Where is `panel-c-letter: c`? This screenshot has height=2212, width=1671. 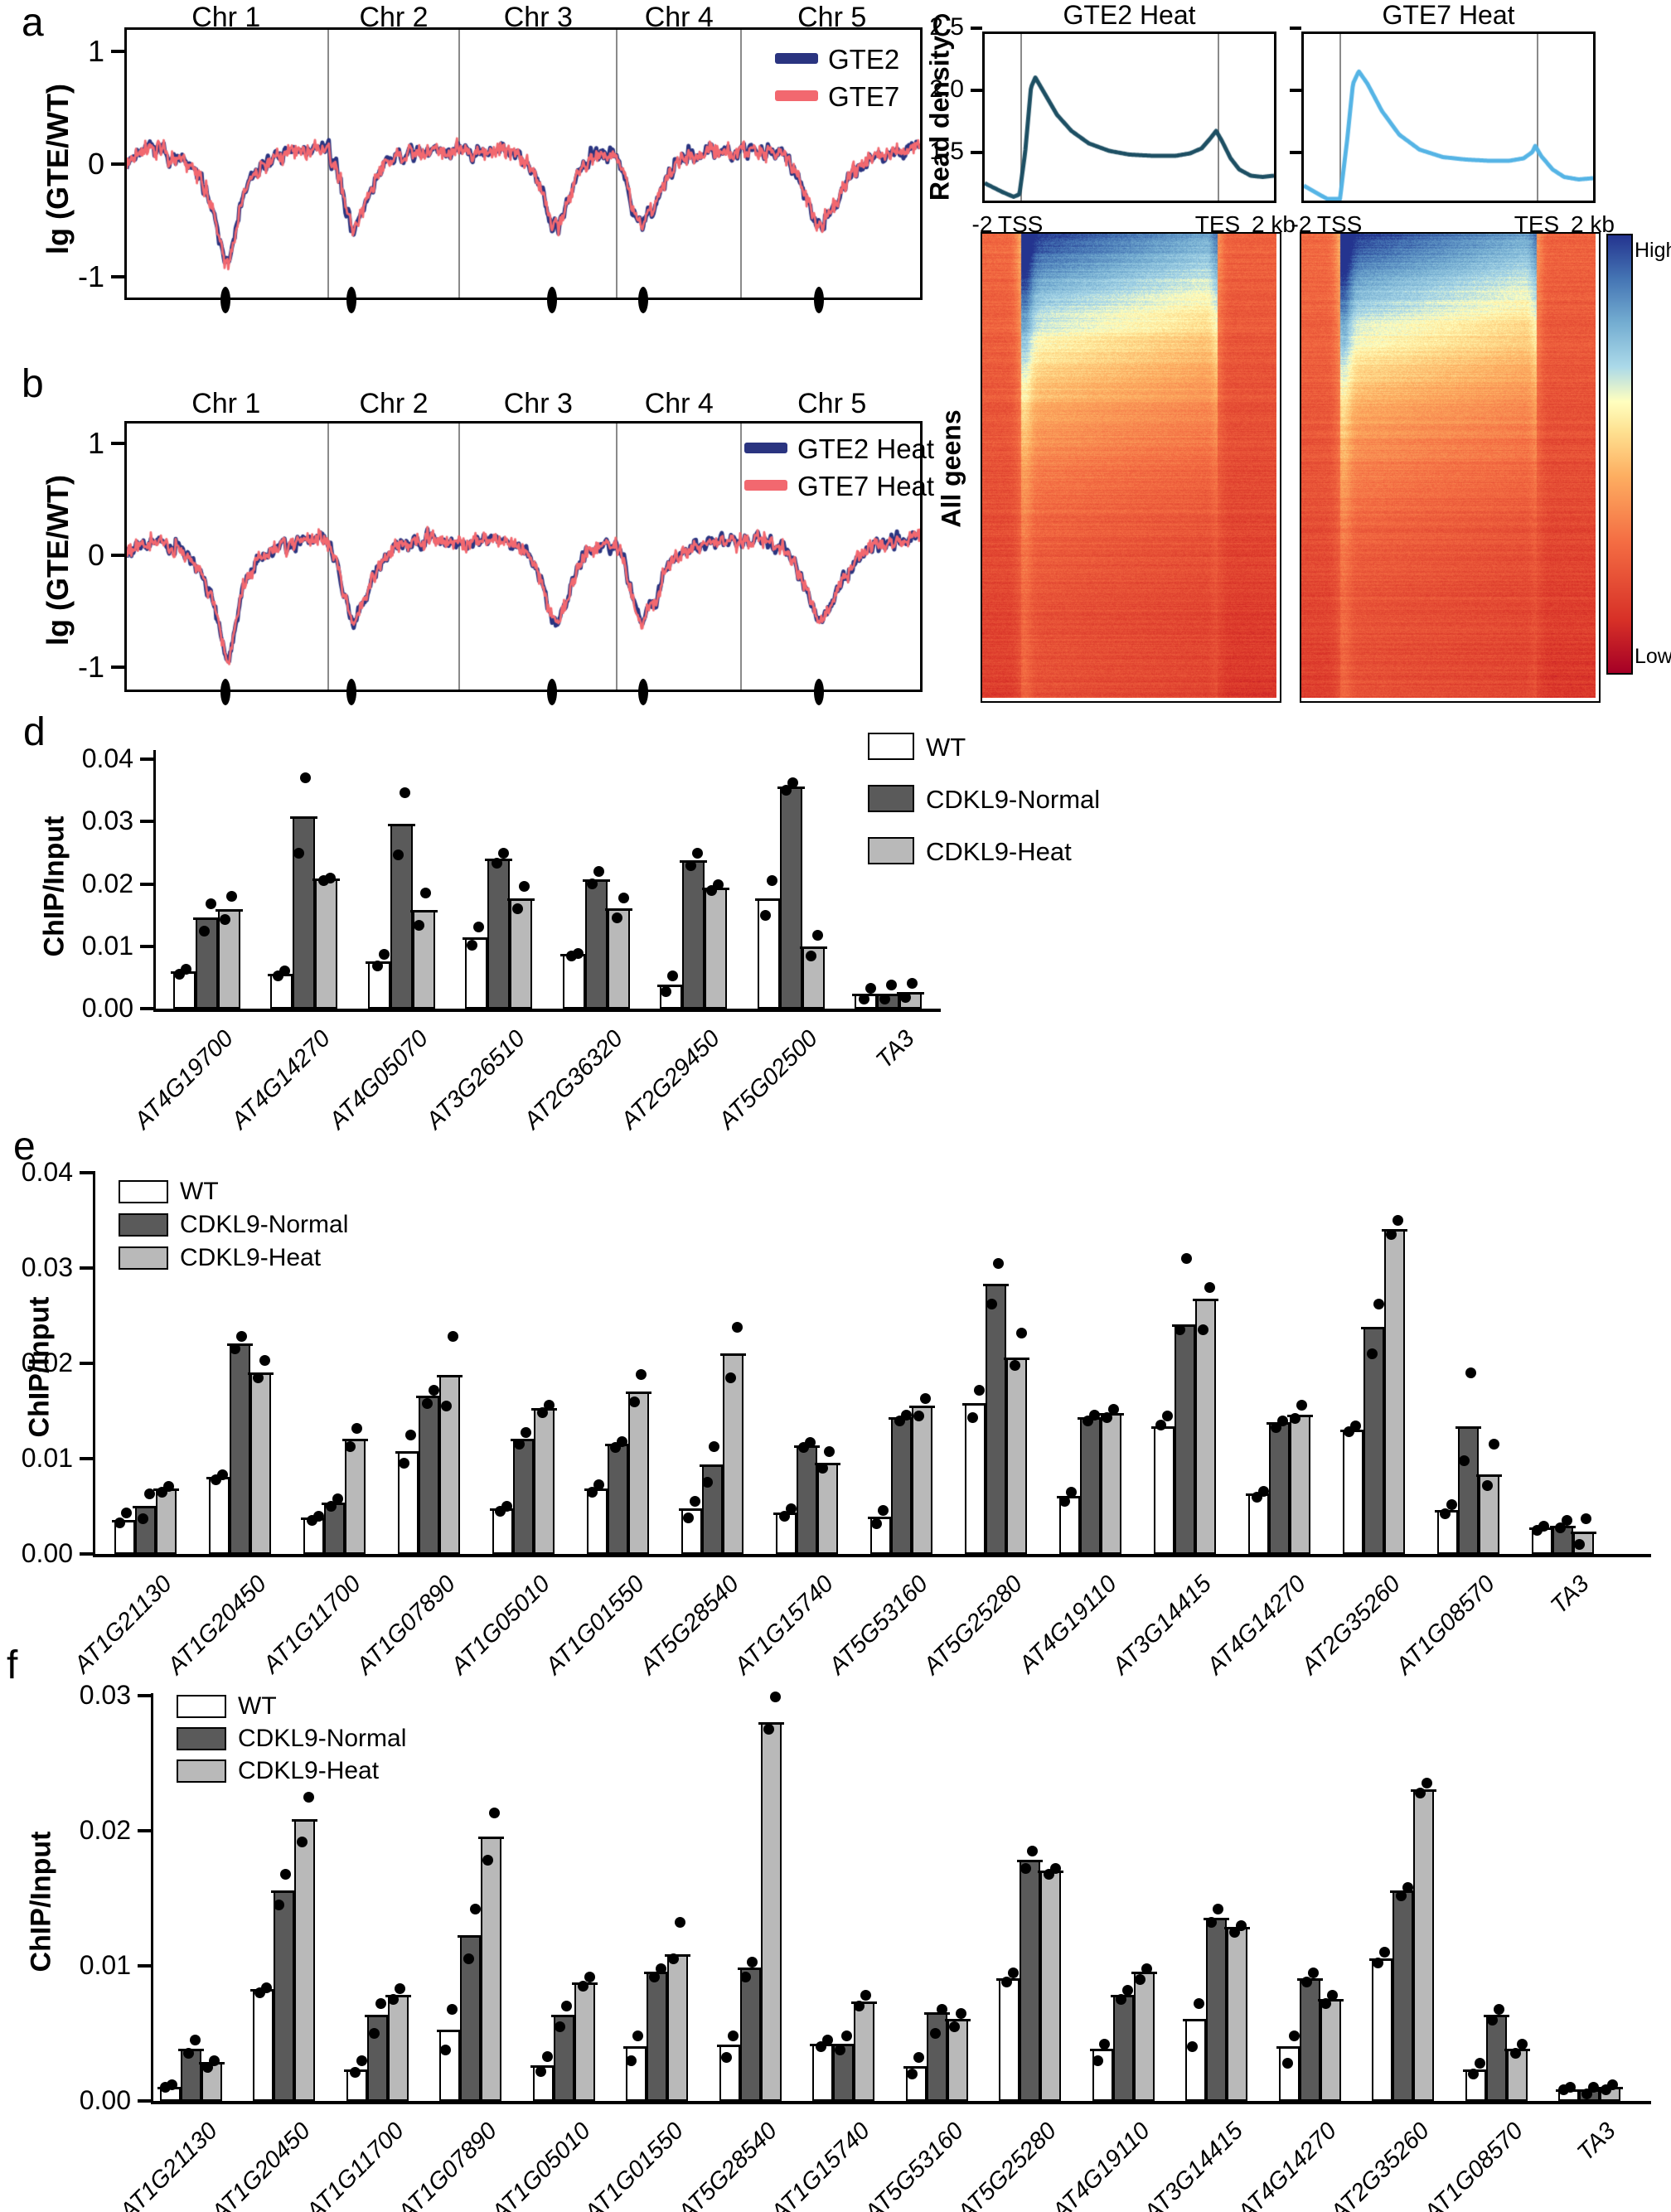
panel-c-letter: c is located at coordinates (942, 23).